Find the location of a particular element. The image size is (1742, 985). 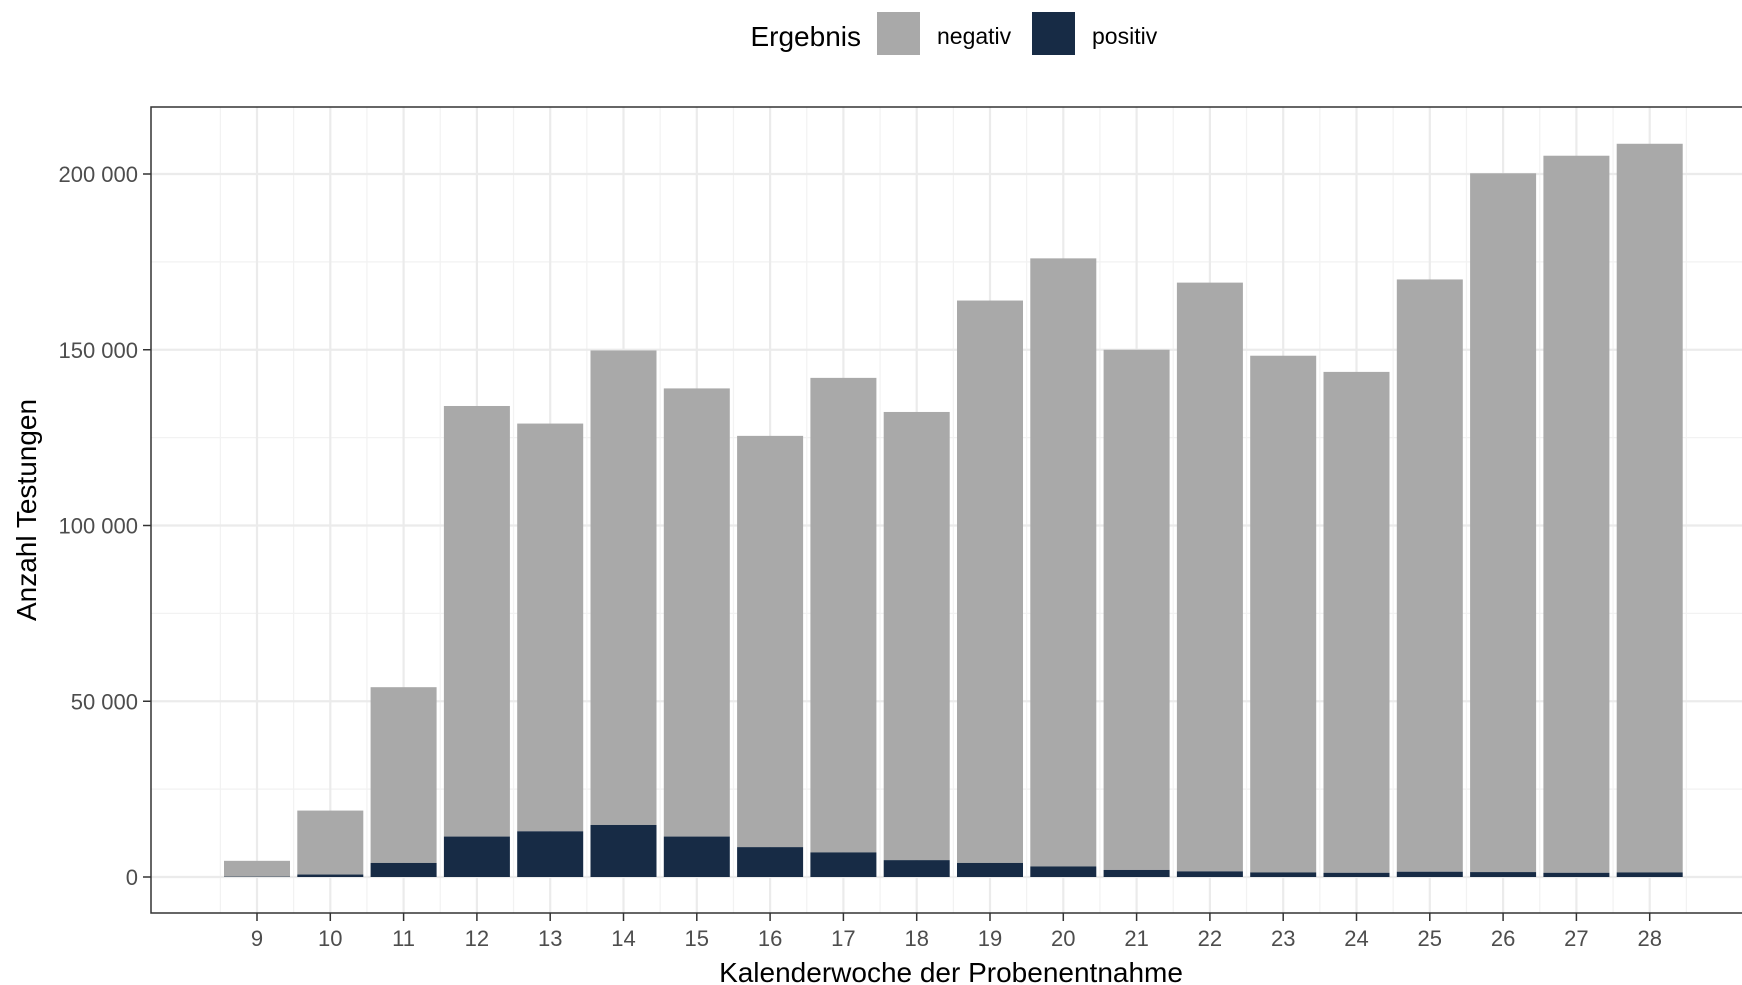

x-tick-label: 24 is located at coordinates (1356, 938).